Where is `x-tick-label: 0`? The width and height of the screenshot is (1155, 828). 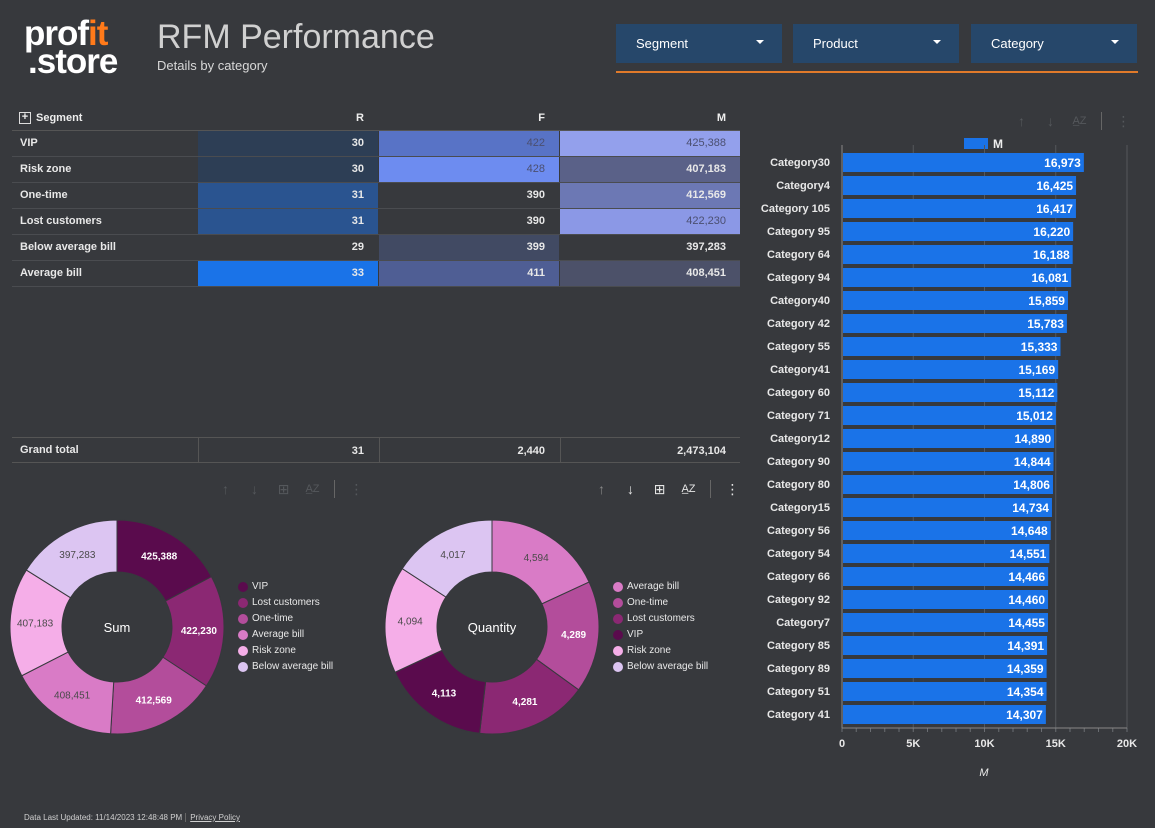
x-tick-label: 0 is located at coordinates (842, 744).